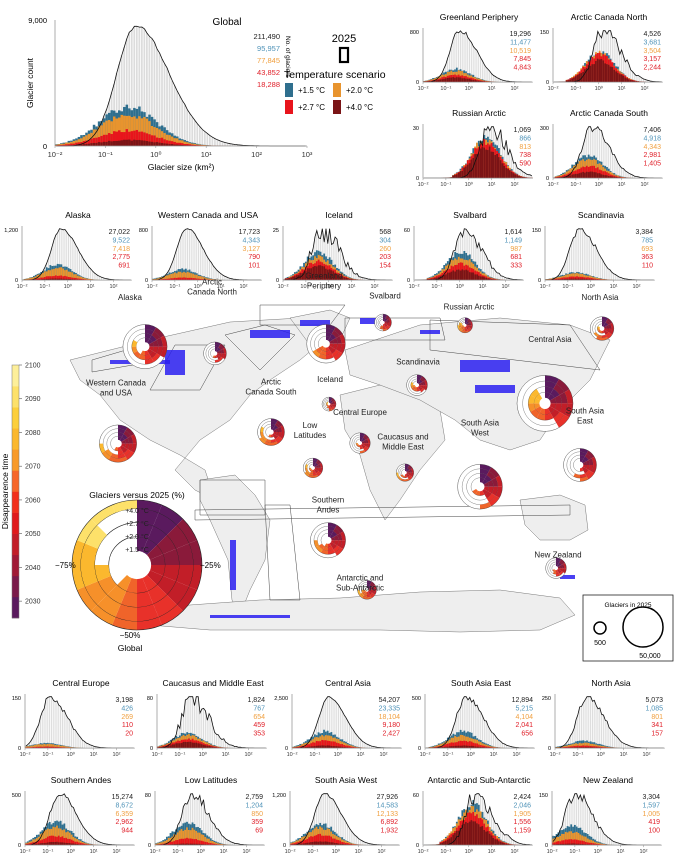  What do you see at coordinates (268, 48) in the screenshot?
I see `count-label-1: 95,957` at bounding box center [268, 48].